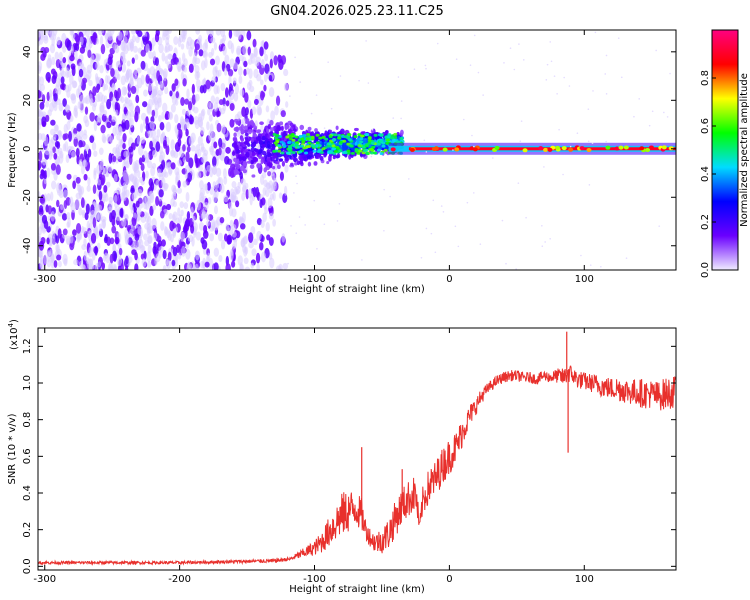  What do you see at coordinates (725, 150) in the screenshot?
I see `colorbar-gradient` at bounding box center [725, 150].